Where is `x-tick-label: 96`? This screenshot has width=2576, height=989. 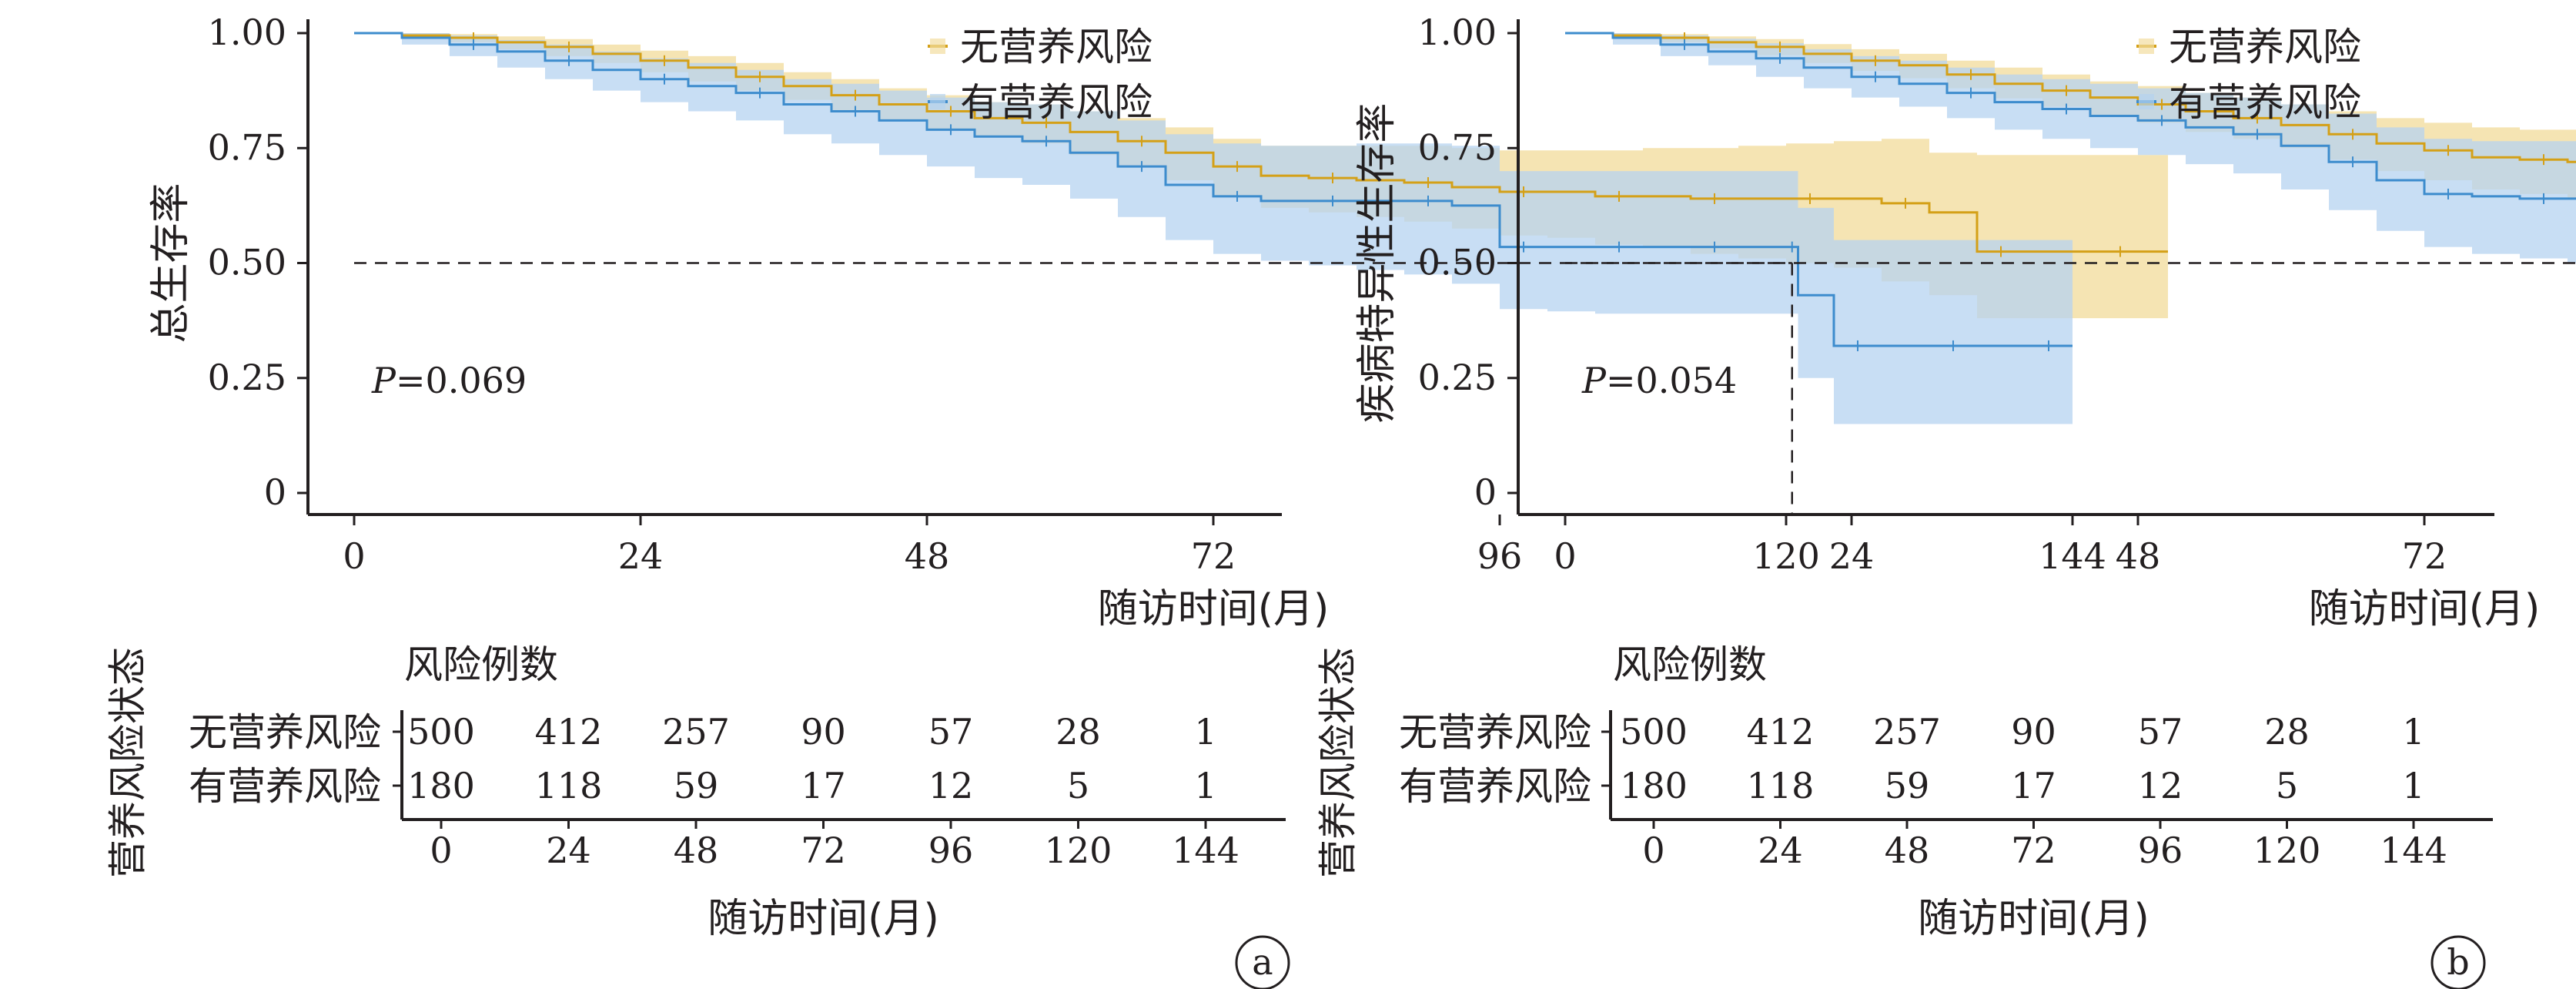 x-tick-label: 96 is located at coordinates (1500, 556).